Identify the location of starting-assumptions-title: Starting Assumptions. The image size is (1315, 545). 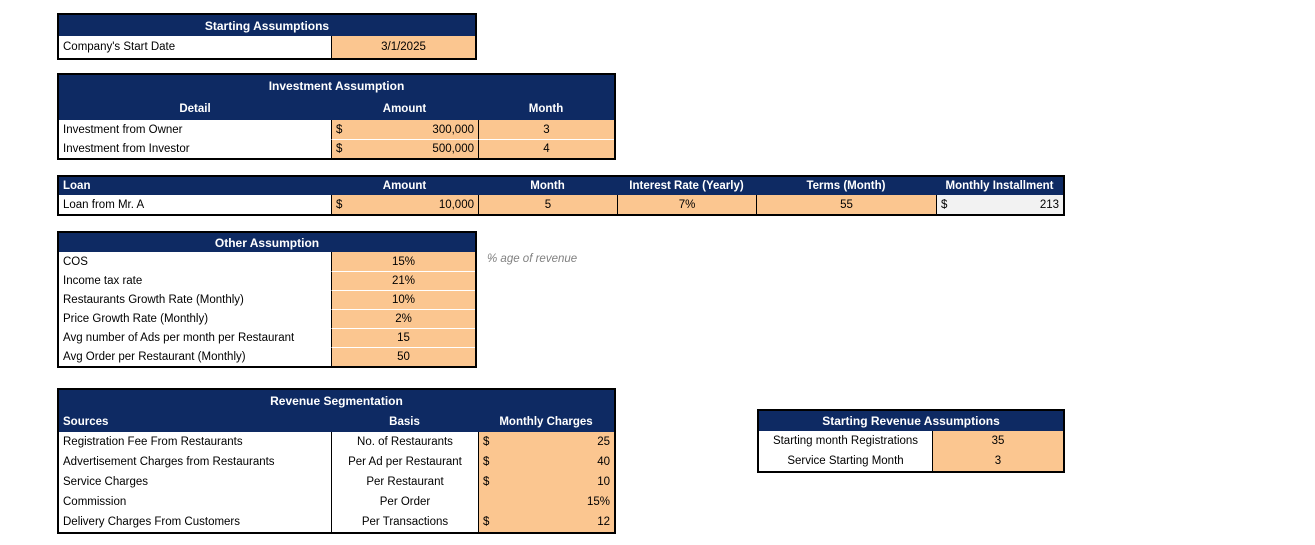
(267, 25).